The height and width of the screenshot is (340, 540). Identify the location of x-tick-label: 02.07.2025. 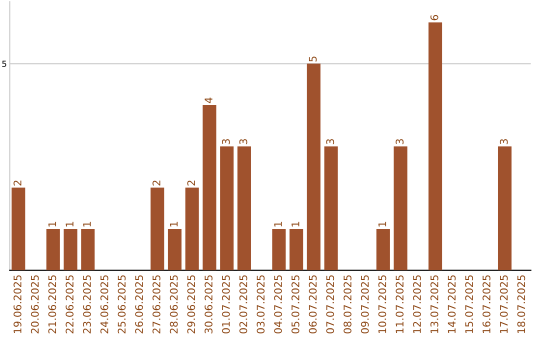
(243, 304).